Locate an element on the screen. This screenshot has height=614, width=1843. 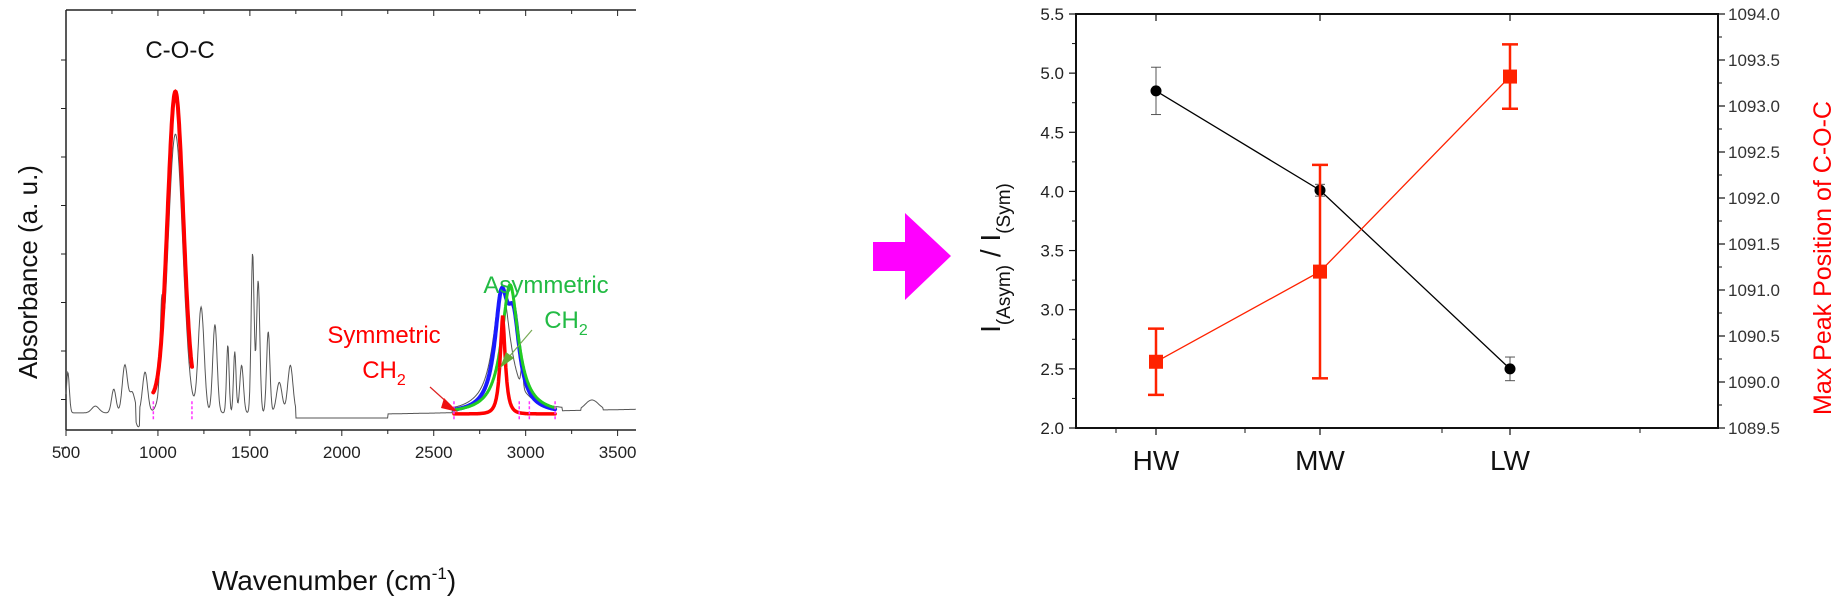
dual-series is located at coordinates (1333, 220).